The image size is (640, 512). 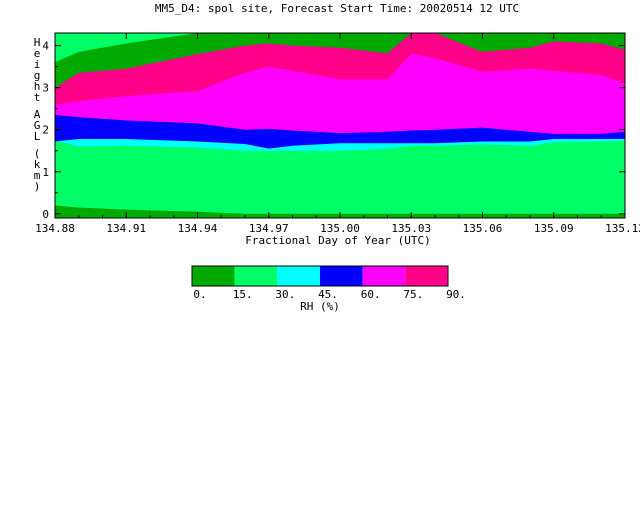 What do you see at coordinates (622, 228) in the screenshot?
I see `x-tick-label: 135.12` at bounding box center [622, 228].